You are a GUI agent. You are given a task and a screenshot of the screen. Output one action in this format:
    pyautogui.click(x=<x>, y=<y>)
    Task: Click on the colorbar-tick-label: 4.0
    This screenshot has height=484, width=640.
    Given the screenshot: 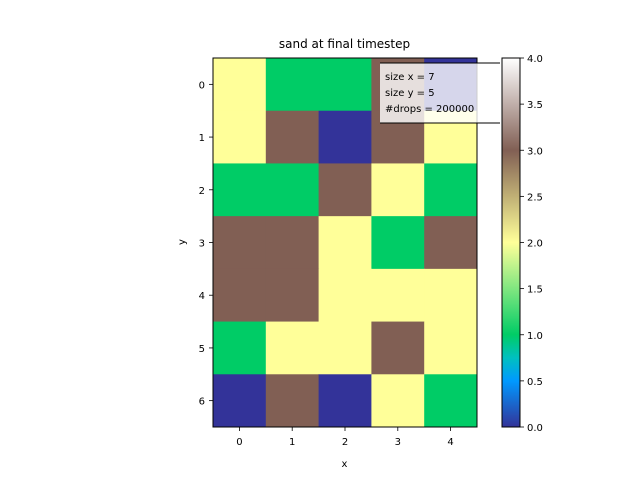 What is the action you would take?
    pyautogui.click(x=535, y=59)
    